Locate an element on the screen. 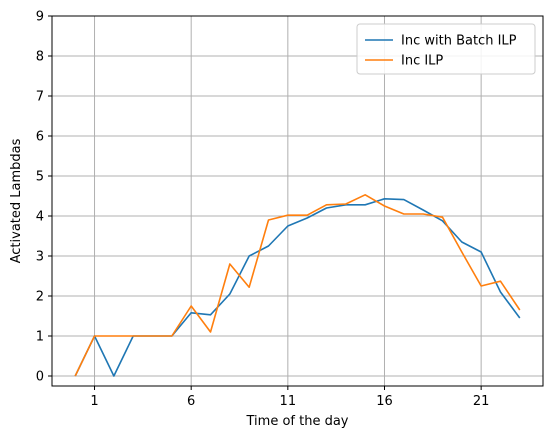 The image size is (557, 438). y-tick-label: 2 is located at coordinates (40, 297).